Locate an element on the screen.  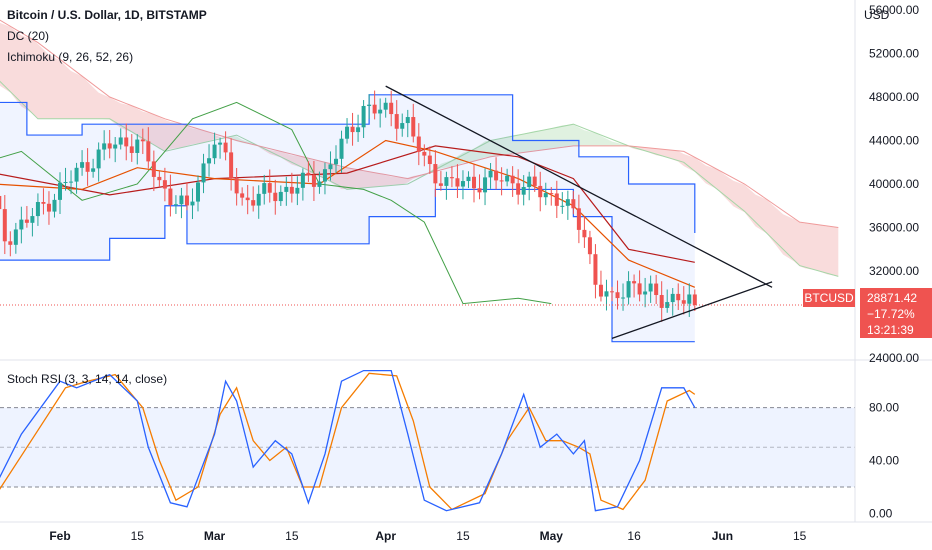
price-tick-label: 44000.00 is located at coordinates (894, 141).